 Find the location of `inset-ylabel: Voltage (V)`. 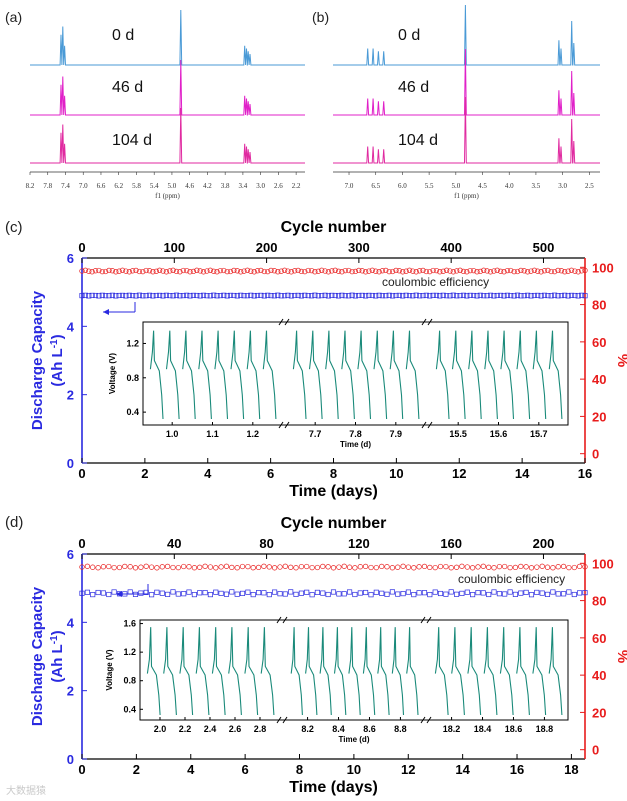

inset-ylabel: Voltage (V) is located at coordinates (112, 374).